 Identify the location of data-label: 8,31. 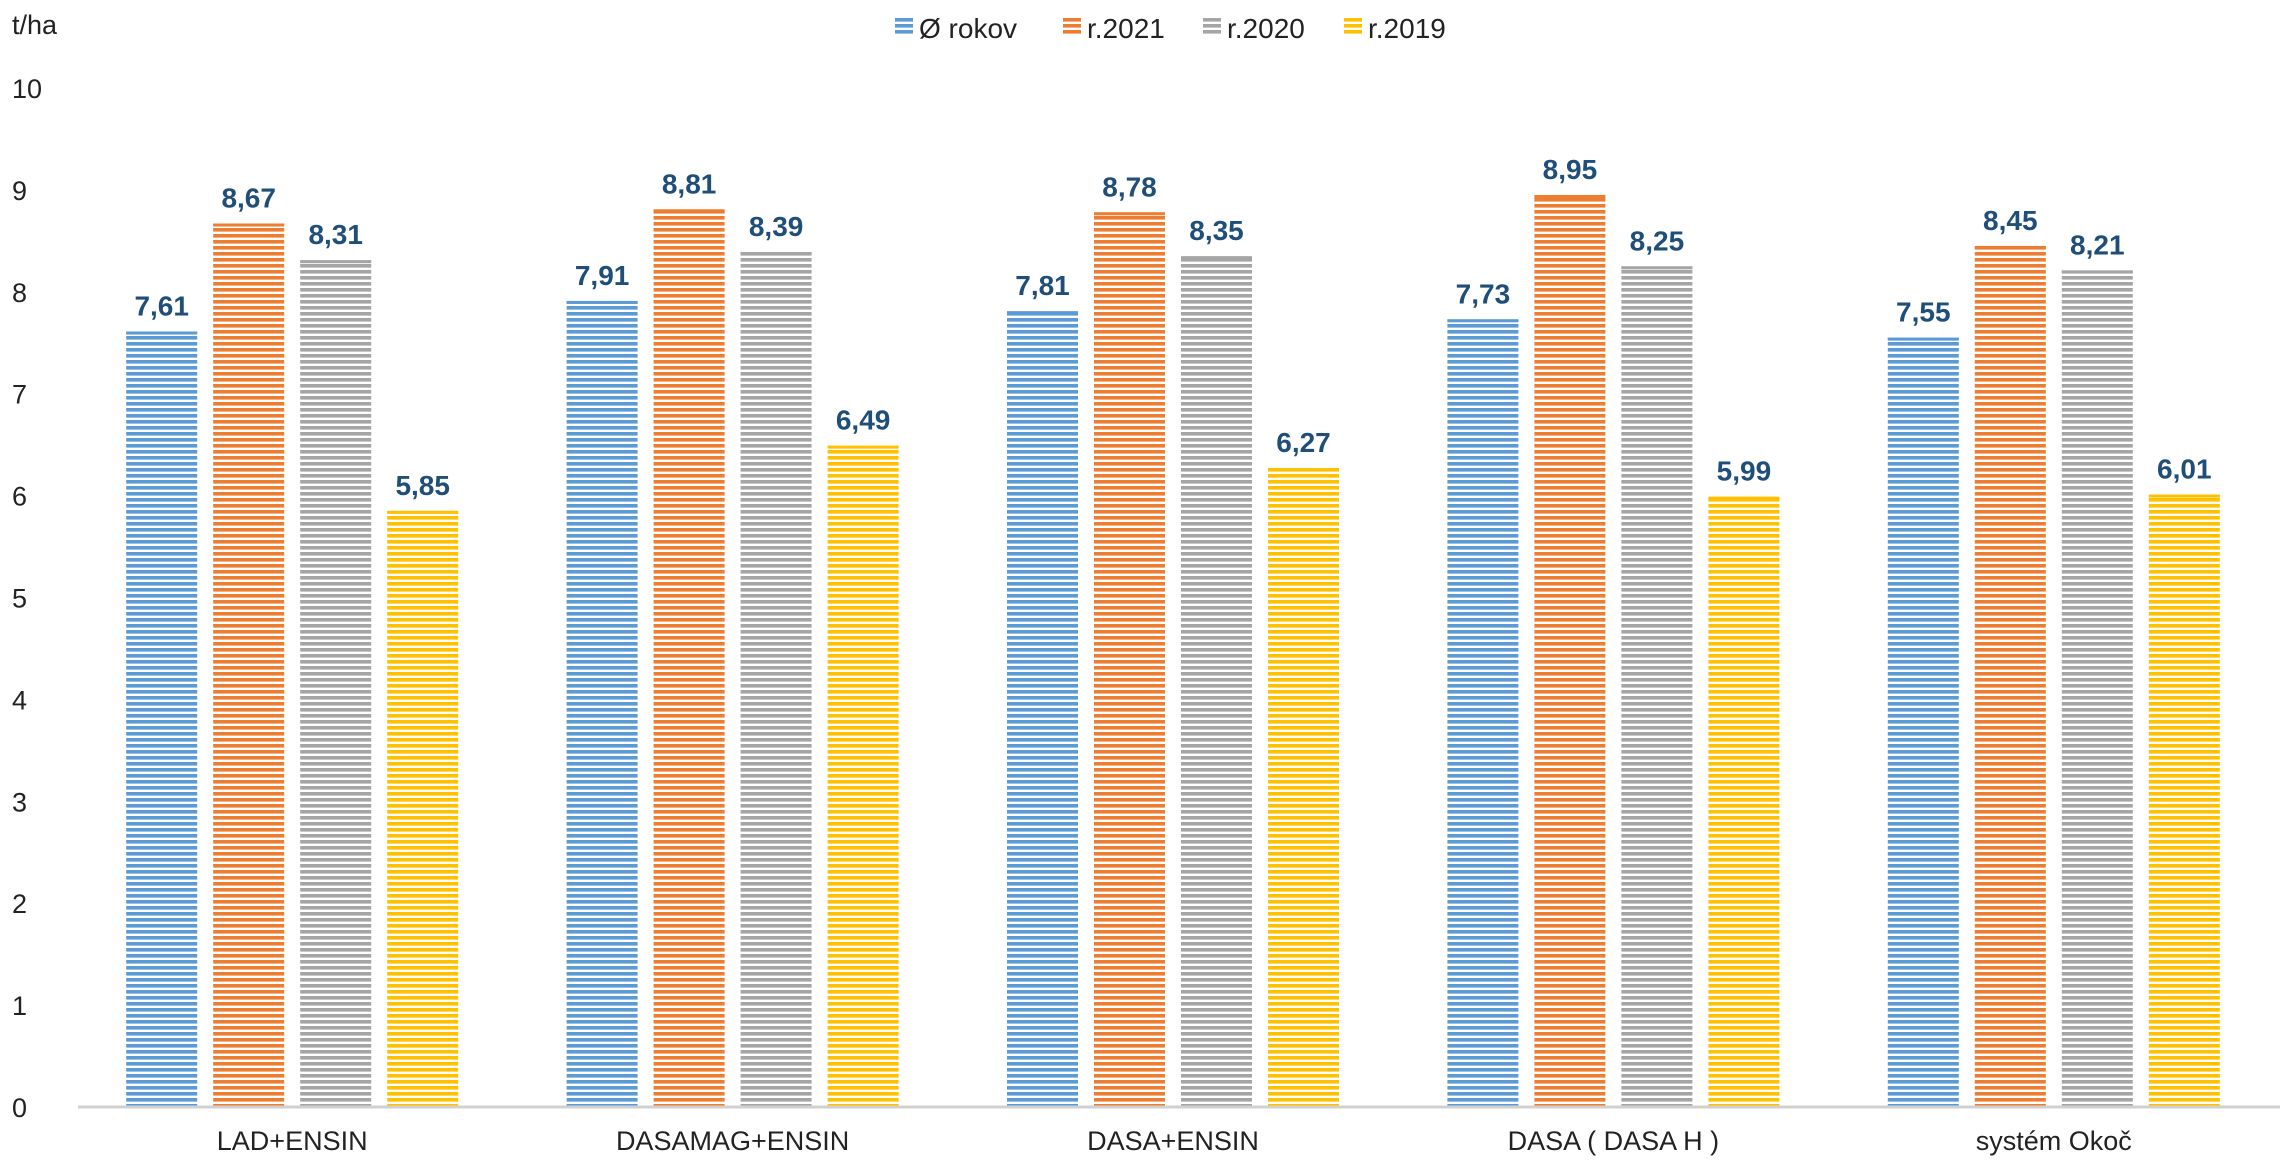
(335, 234).